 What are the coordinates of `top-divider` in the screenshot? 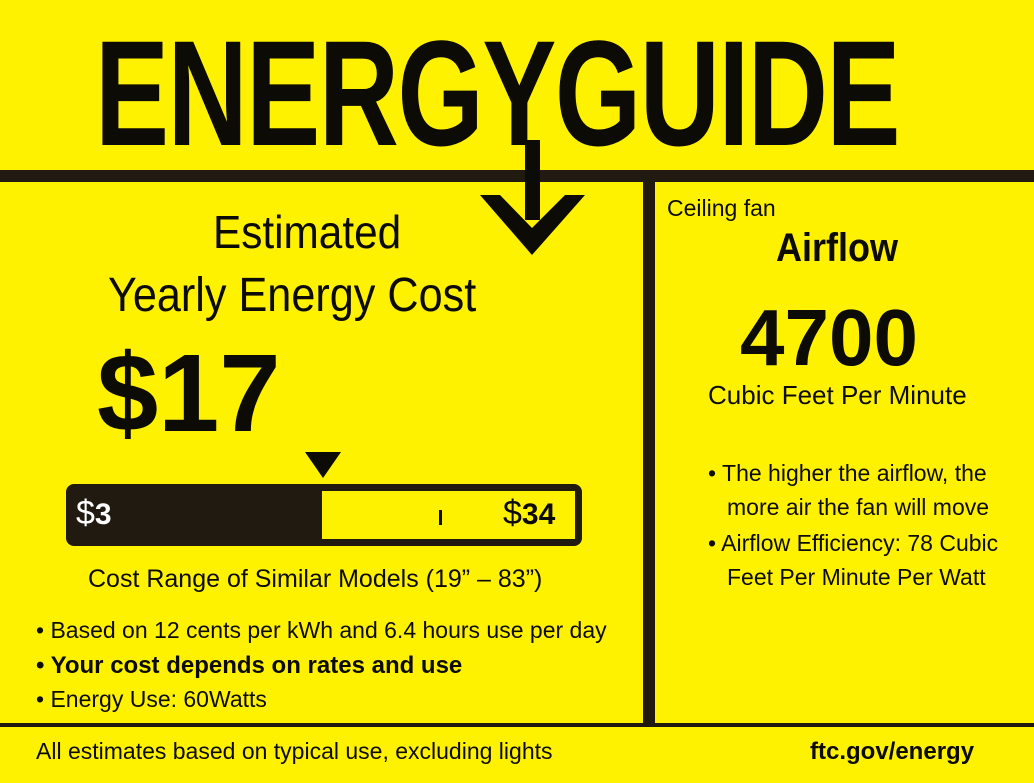 It's located at (517, 176).